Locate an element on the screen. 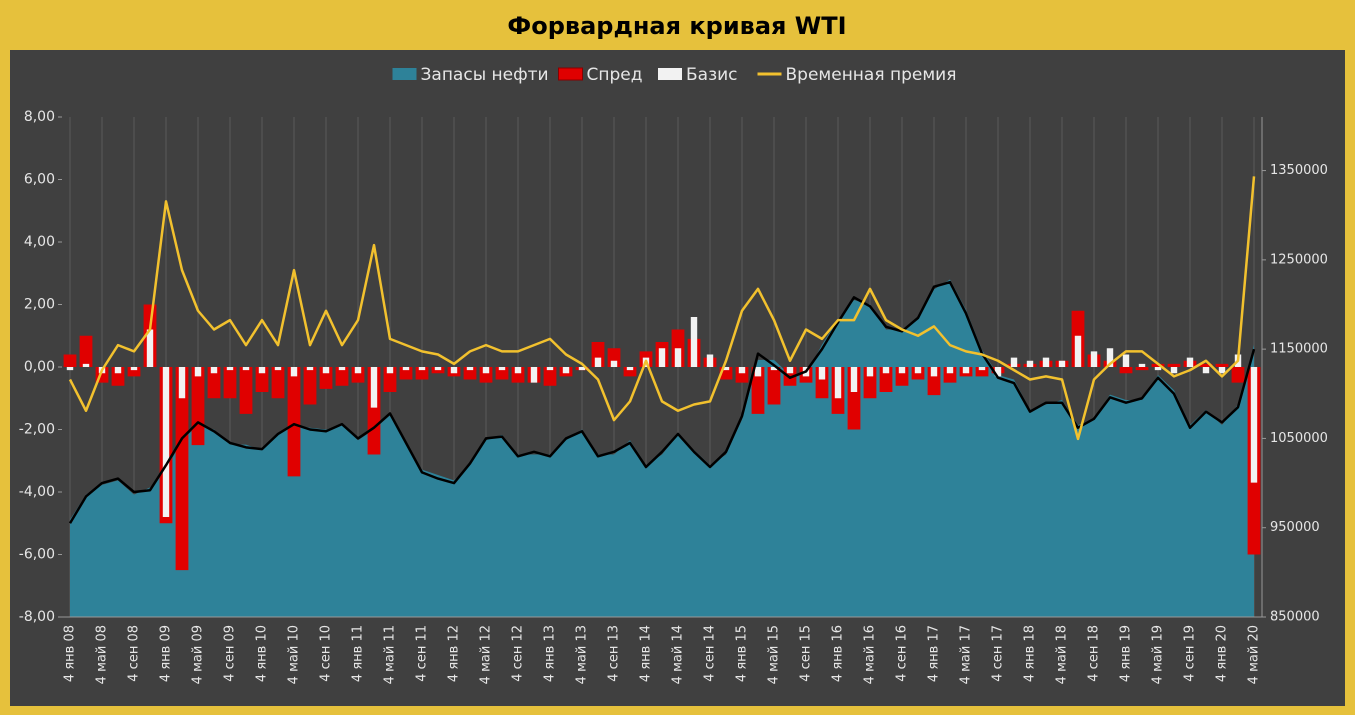 Image resolution: width=1355 pixels, height=715 pixels. x-tick-label: 4 май 10 is located at coordinates (294, 654).